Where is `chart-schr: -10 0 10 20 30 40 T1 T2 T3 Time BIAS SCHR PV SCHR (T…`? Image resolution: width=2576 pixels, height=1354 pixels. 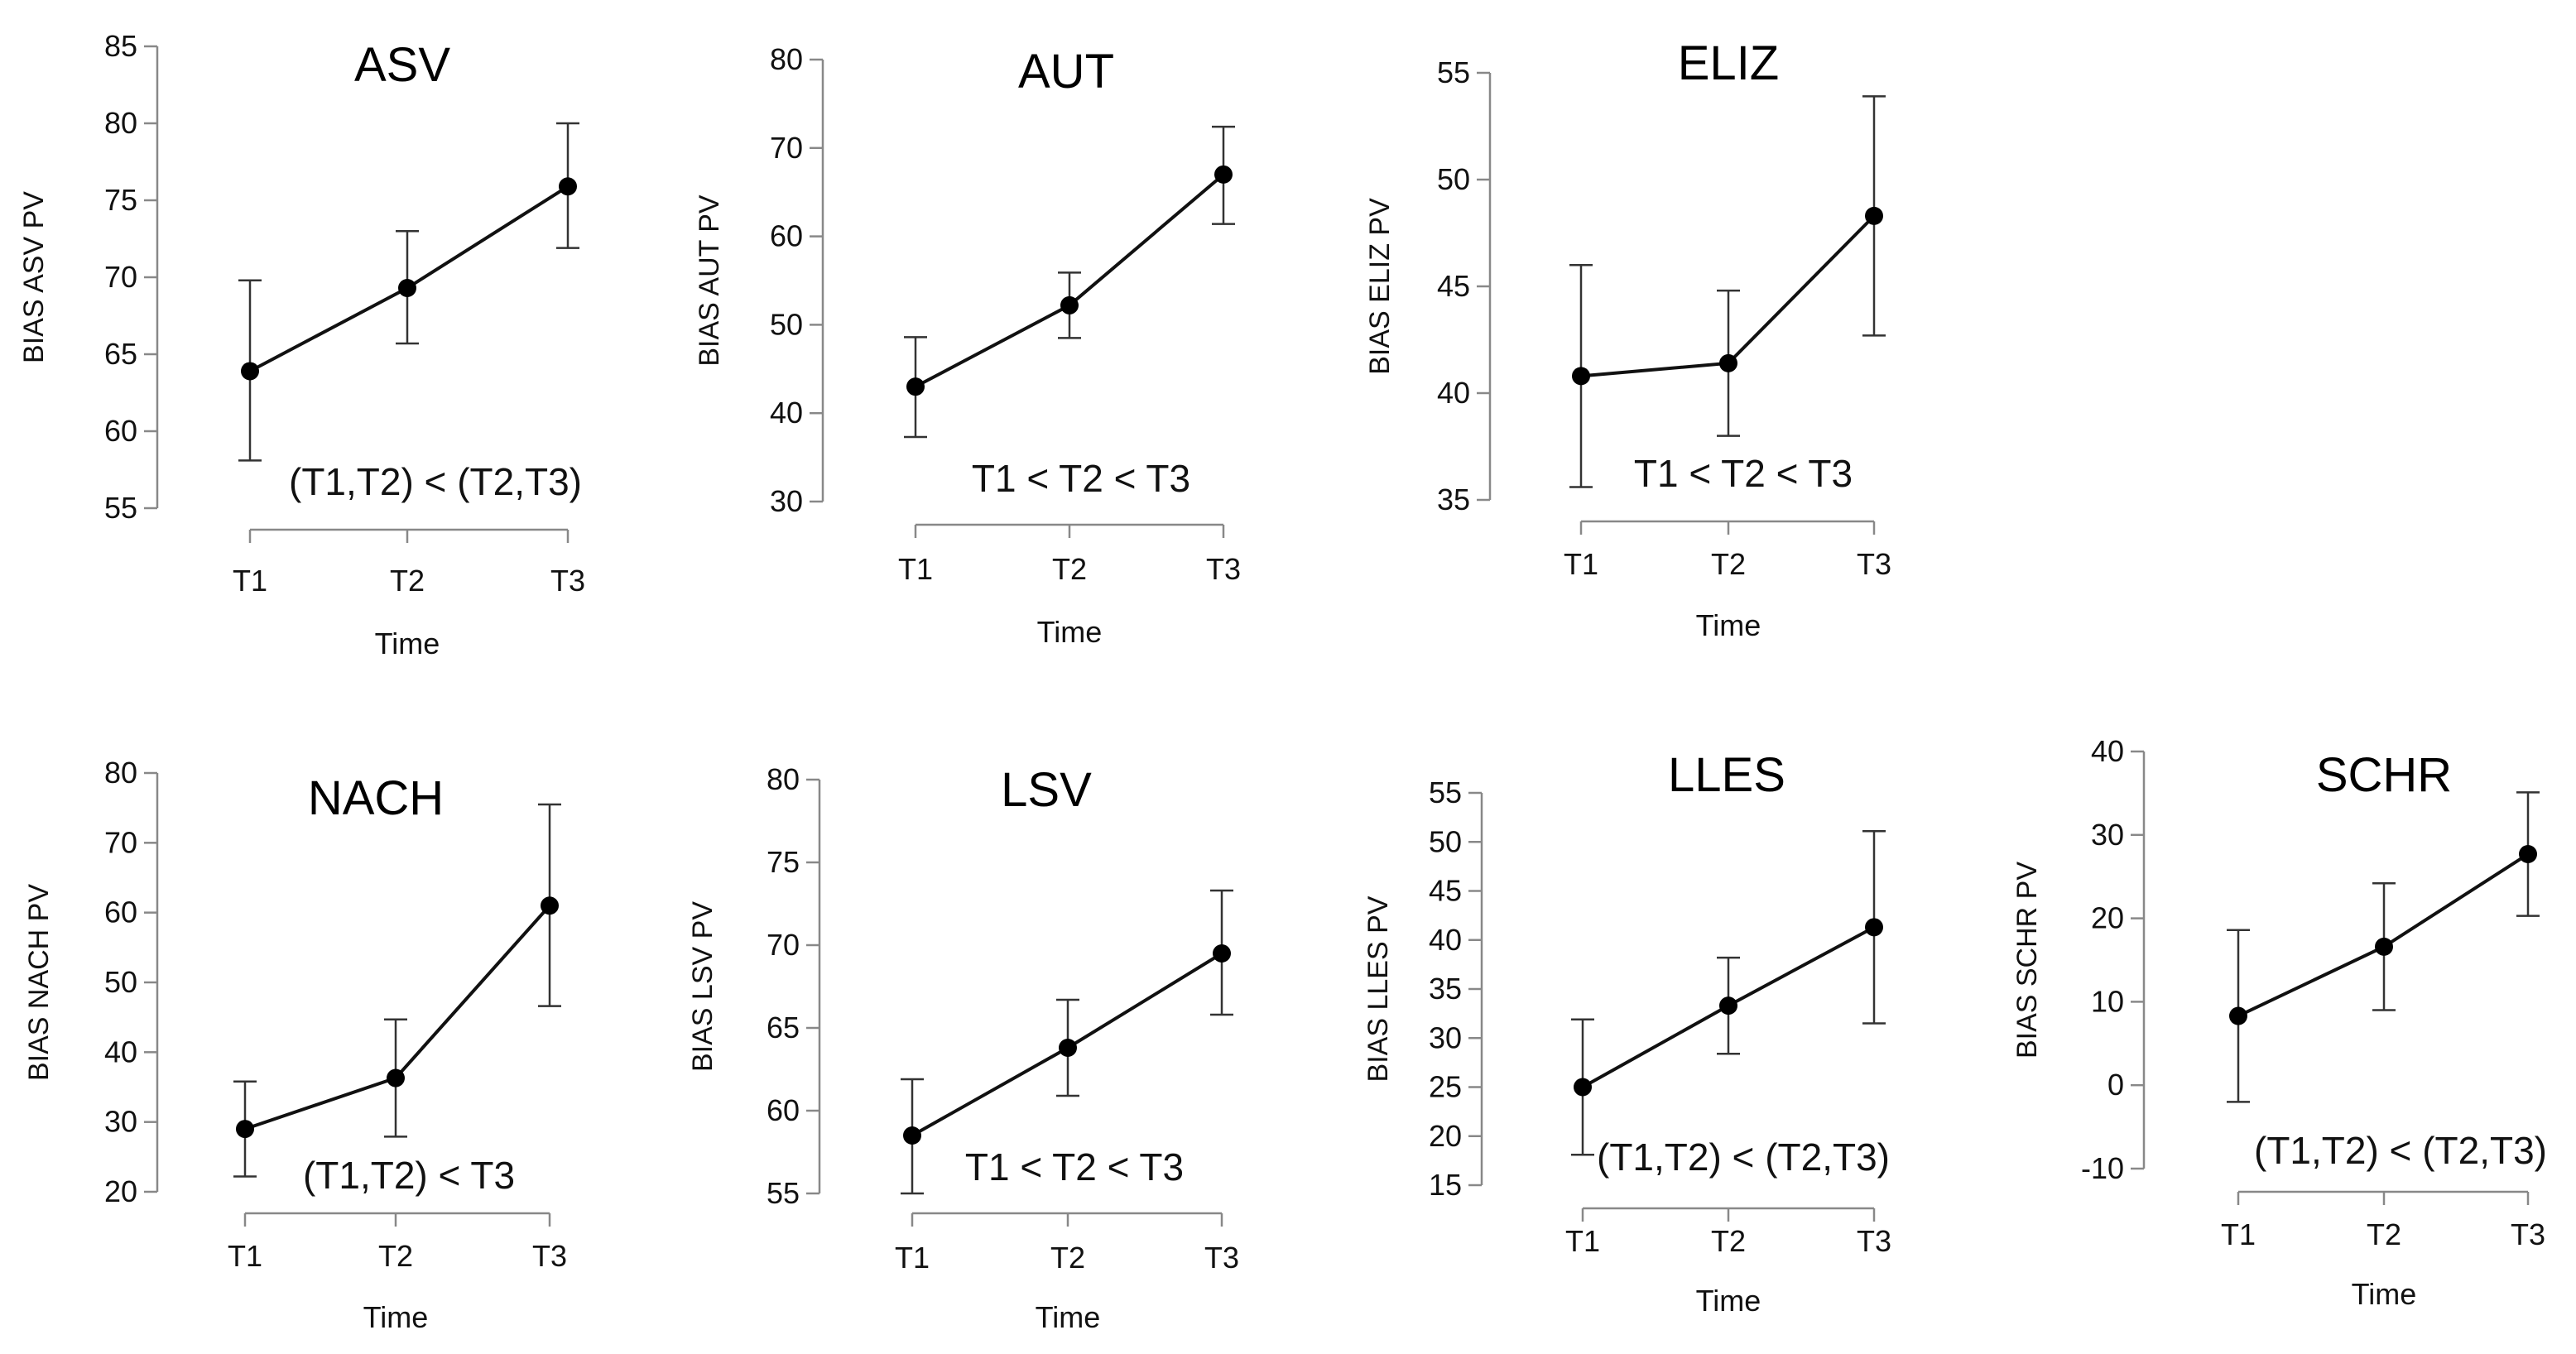 chart-schr: -10 0 10 20 30 40 T1 T2 T3 Time BIAS SCHR PV SCHR (T… is located at coordinates (2279, 1022).